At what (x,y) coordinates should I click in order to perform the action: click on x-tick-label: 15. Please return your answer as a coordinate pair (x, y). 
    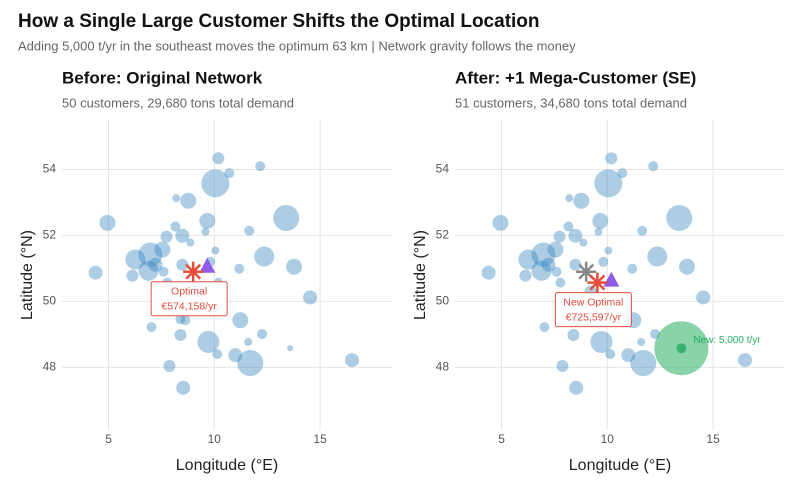
    Looking at the image, I should click on (713, 439).